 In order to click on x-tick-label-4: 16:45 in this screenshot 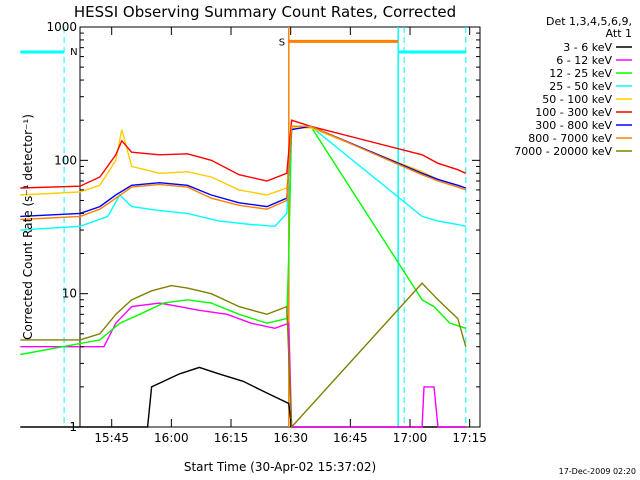, I will do `click(350, 438)`.